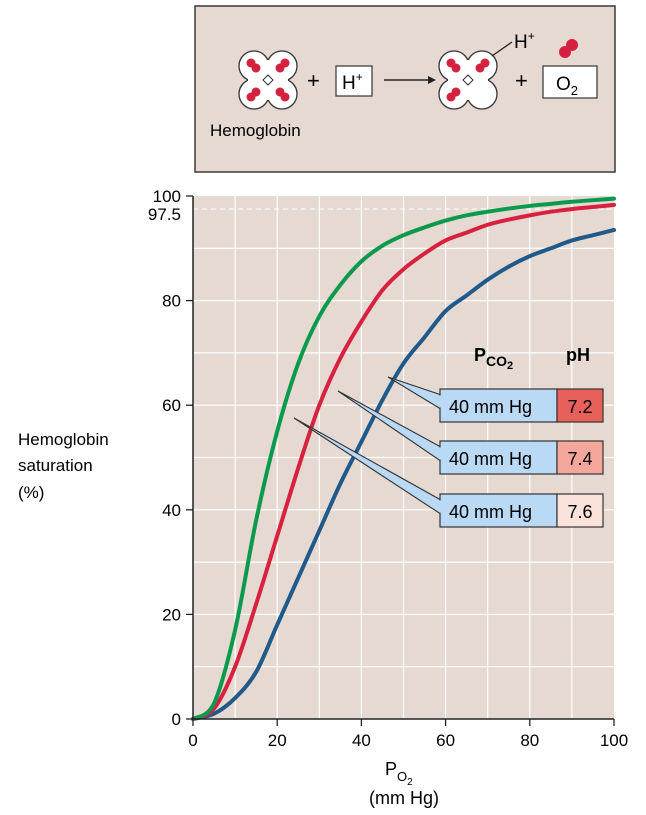  Describe the element at coordinates (448, 436) in the screenshot. I see `legend: PCO2 pH 40 mm Hg 7.2 40 mm Hg 7.4 40 mm Hg 7.6` at that location.